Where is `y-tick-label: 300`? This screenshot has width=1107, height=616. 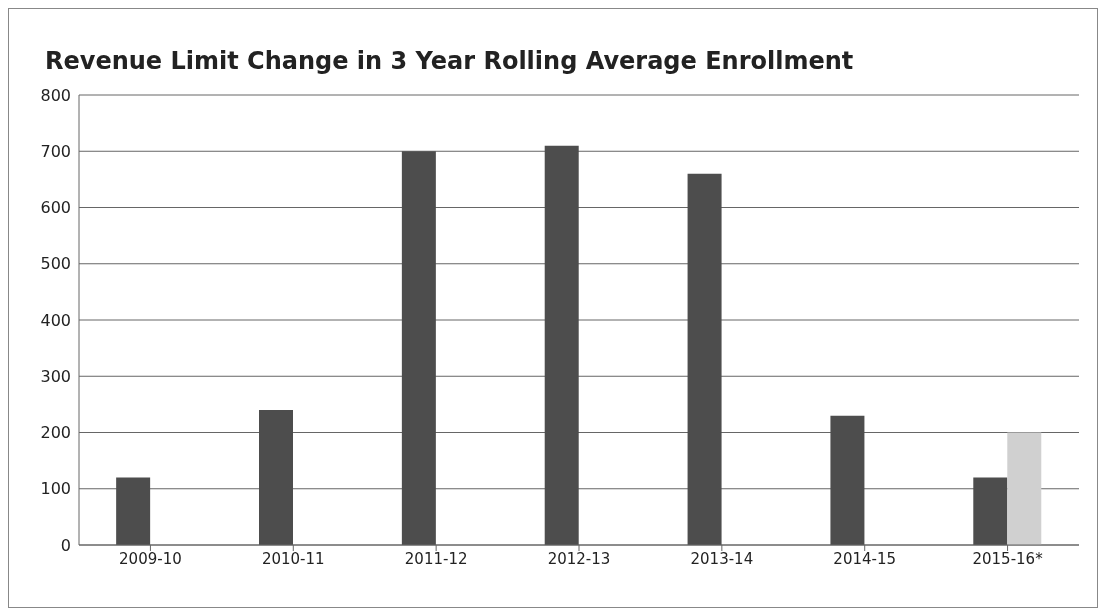 y-tick-label: 300 is located at coordinates (55, 376).